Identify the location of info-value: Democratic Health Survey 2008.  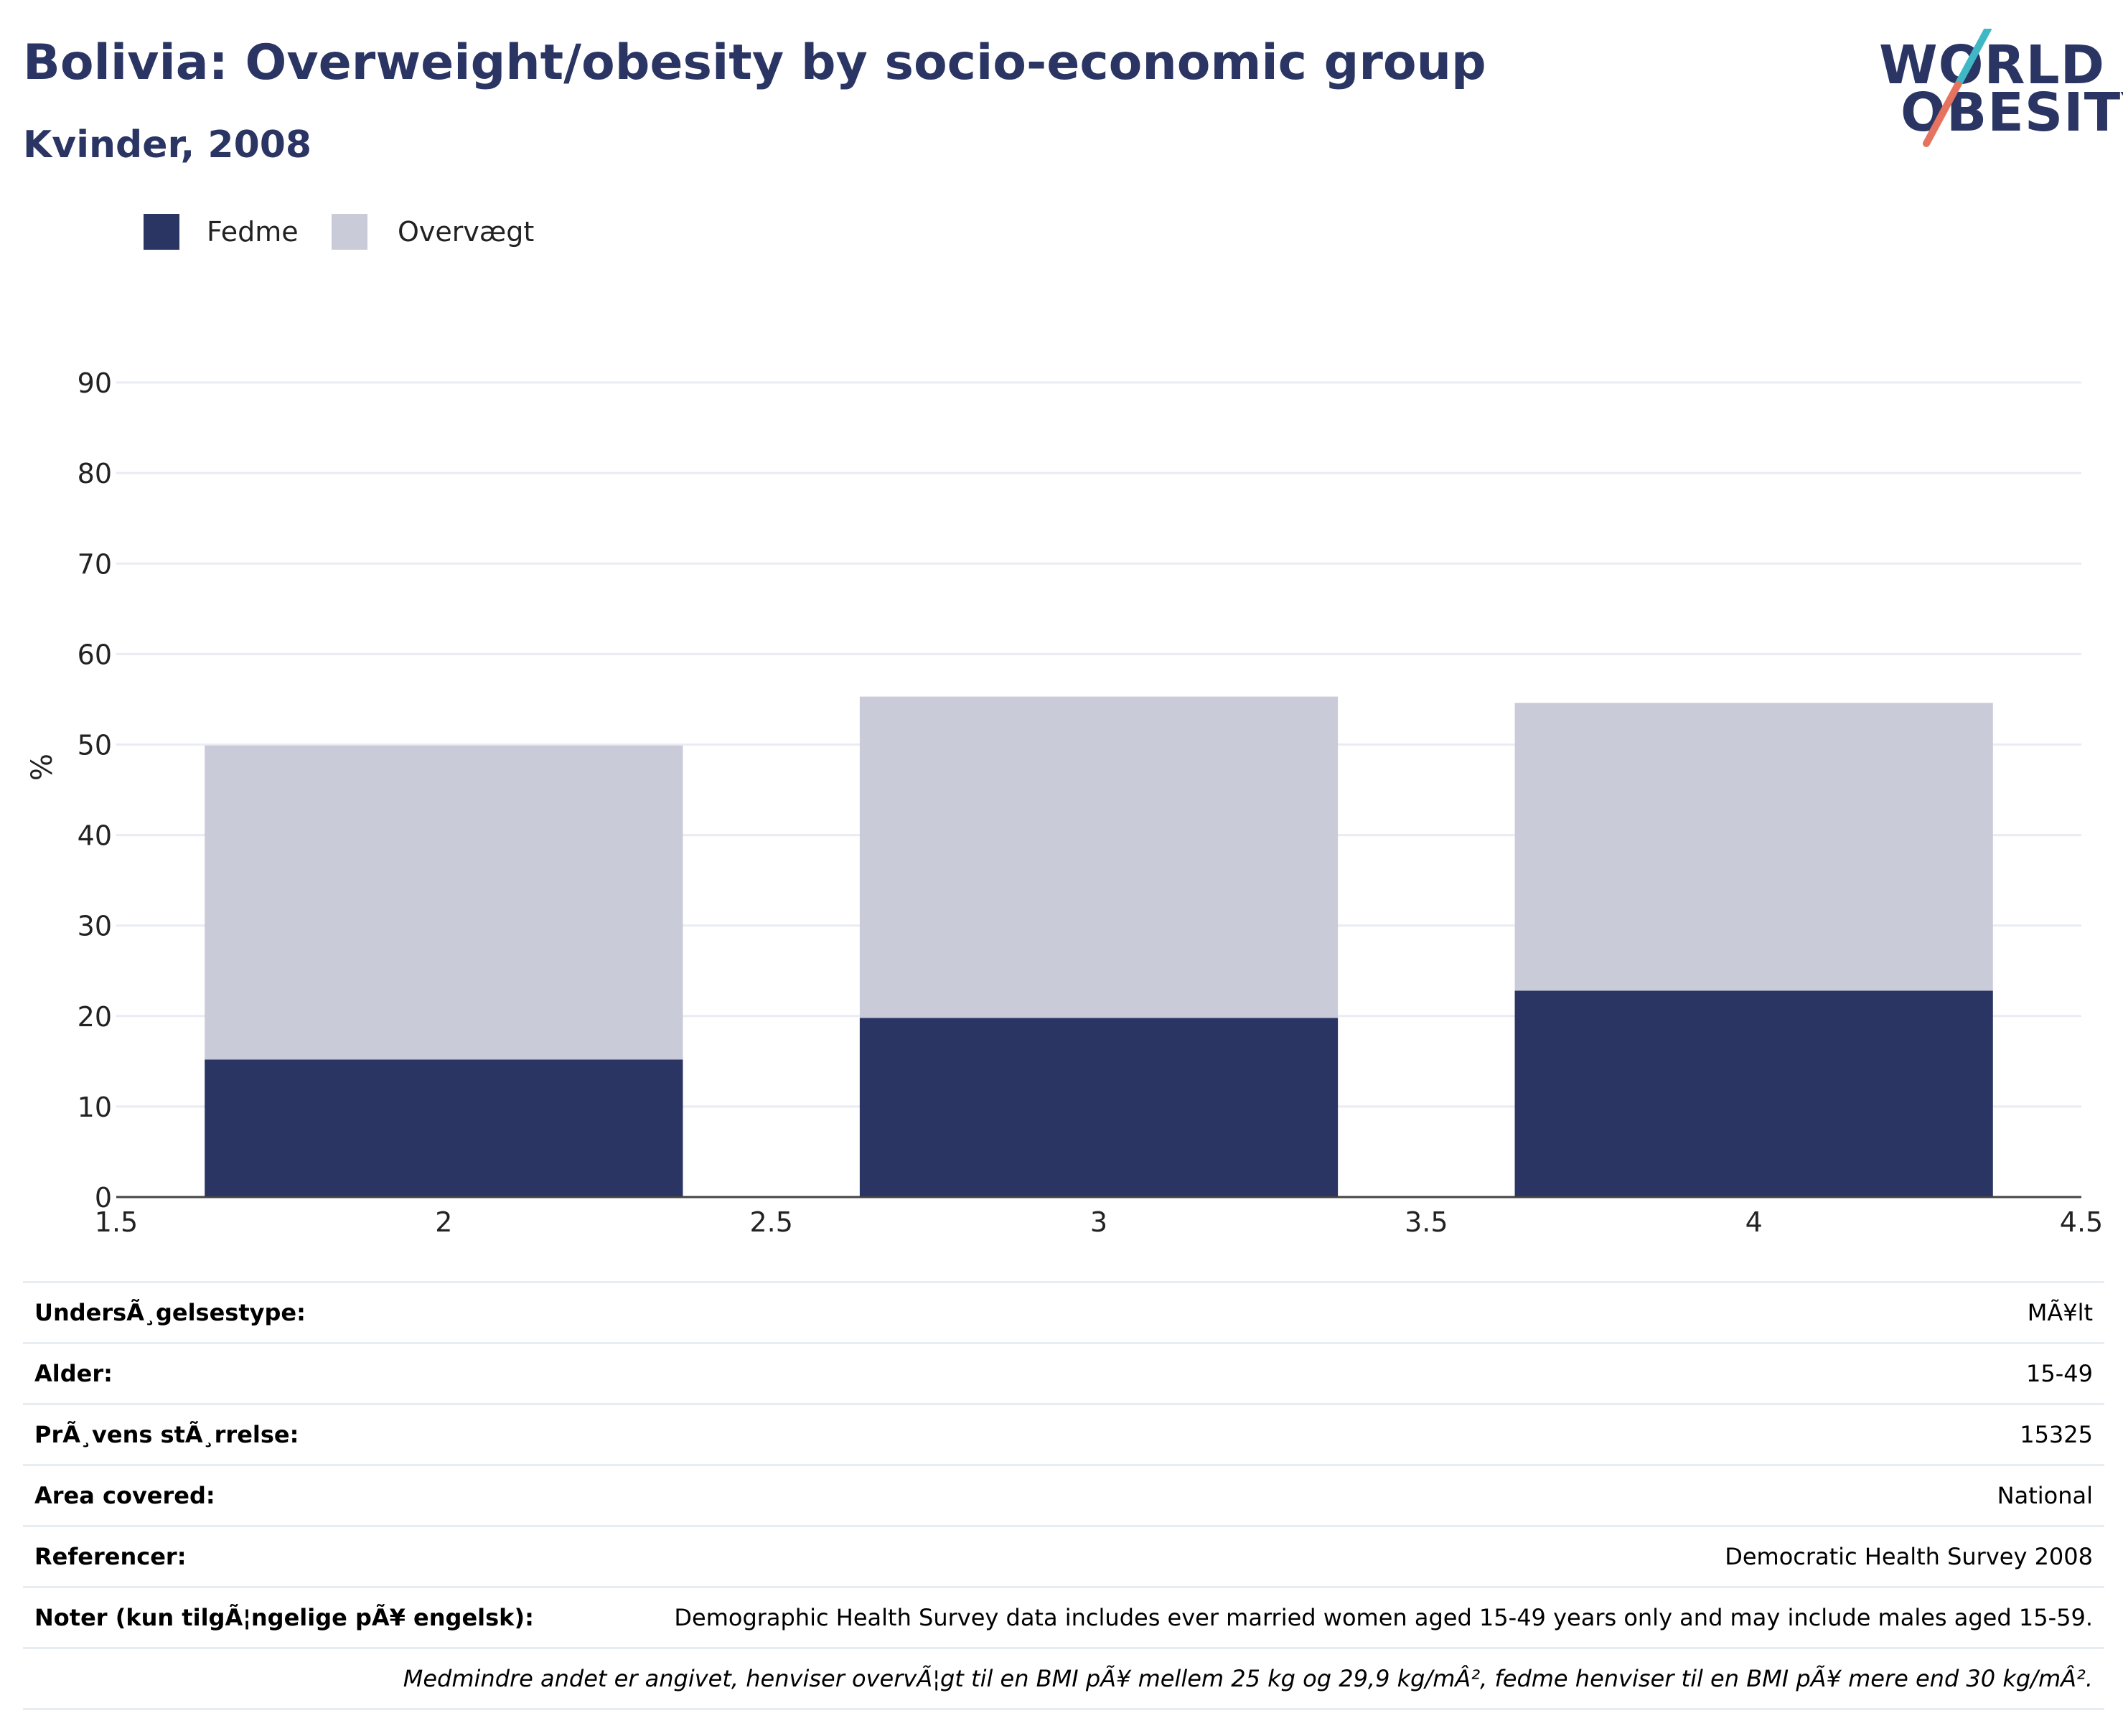
(1909, 1556).